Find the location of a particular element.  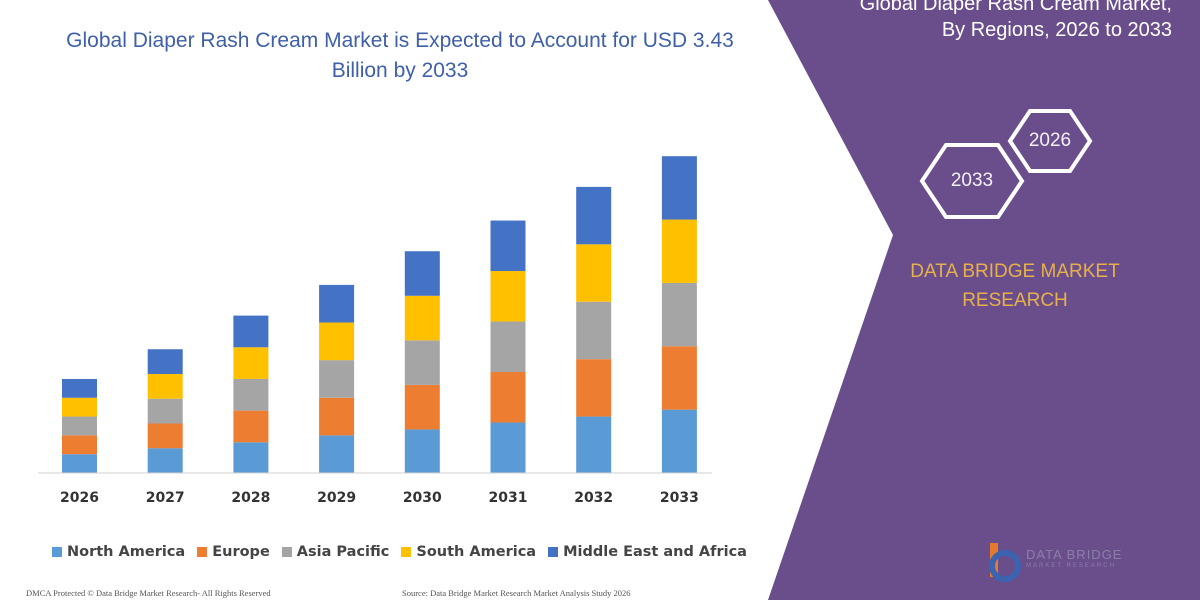

x-tick-label: 2027 is located at coordinates (165, 498).